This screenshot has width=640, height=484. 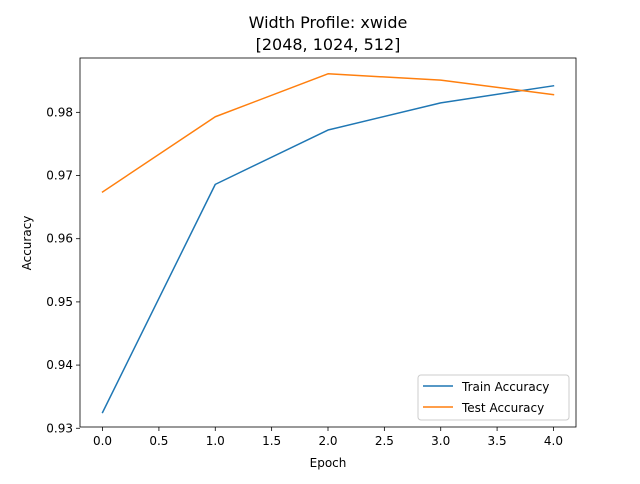 I want to click on x-tick-label: 3.0, so click(x=440, y=441).